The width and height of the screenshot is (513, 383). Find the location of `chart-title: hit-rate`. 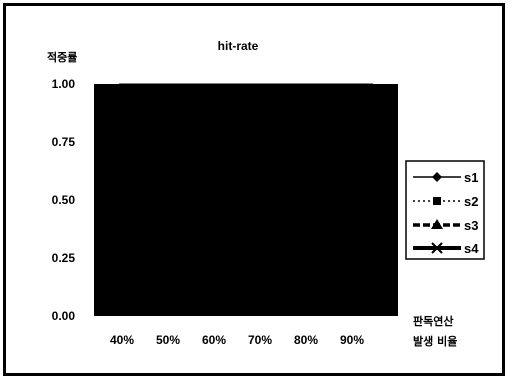

chart-title: hit-rate is located at coordinates (238, 46).